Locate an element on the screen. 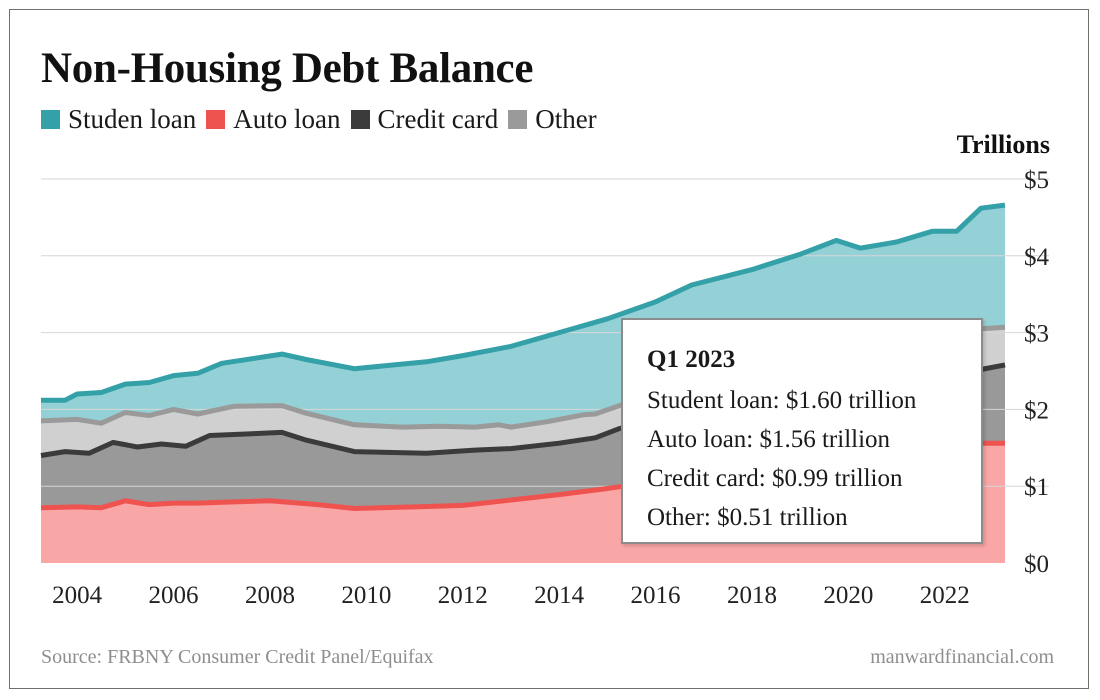  tooltip-line-auto-loan: Auto loan: $1.56 trillion is located at coordinates (769, 439).